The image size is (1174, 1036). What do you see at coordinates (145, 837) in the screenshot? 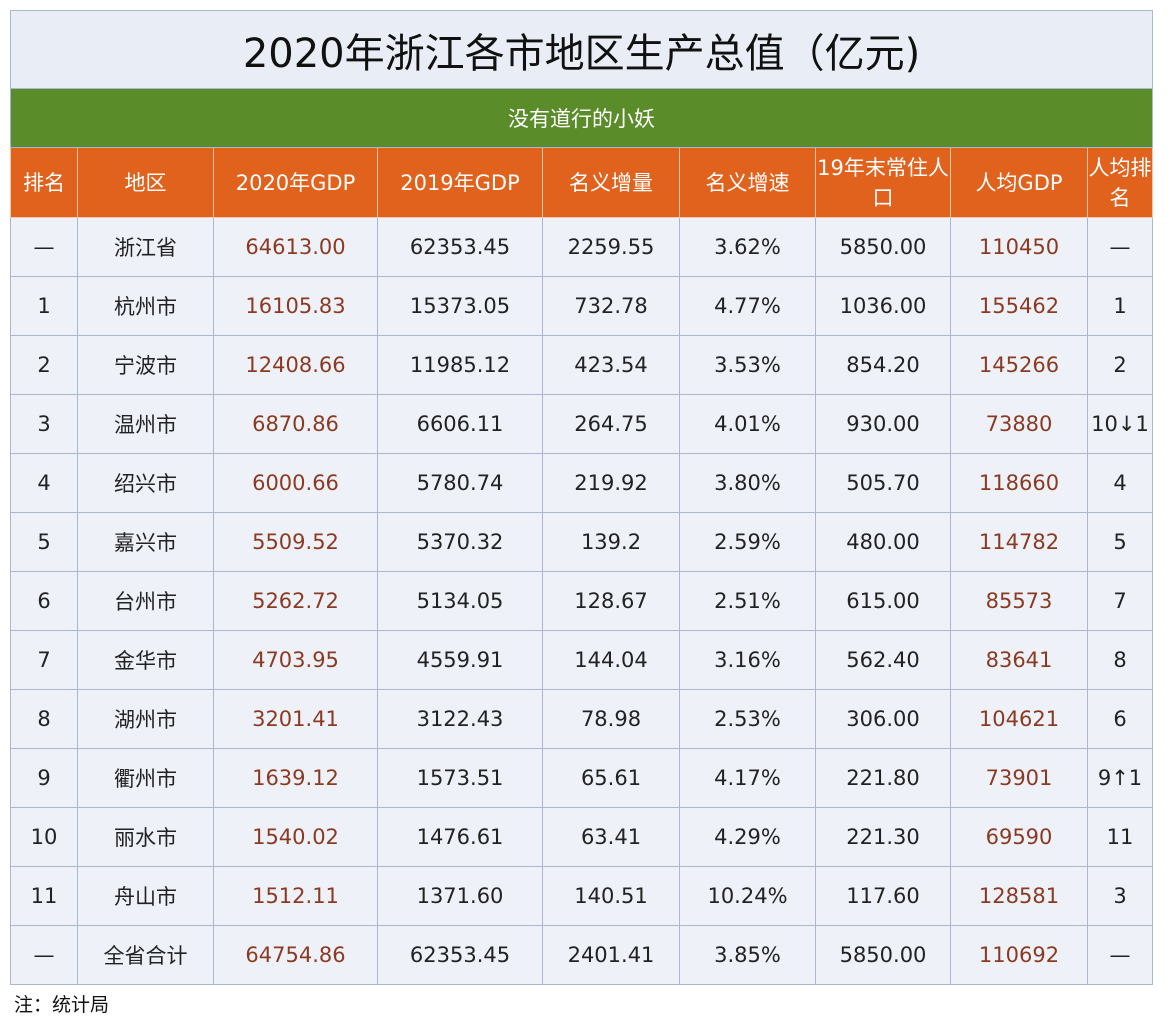
I see `cell: 丽水市` at bounding box center [145, 837].